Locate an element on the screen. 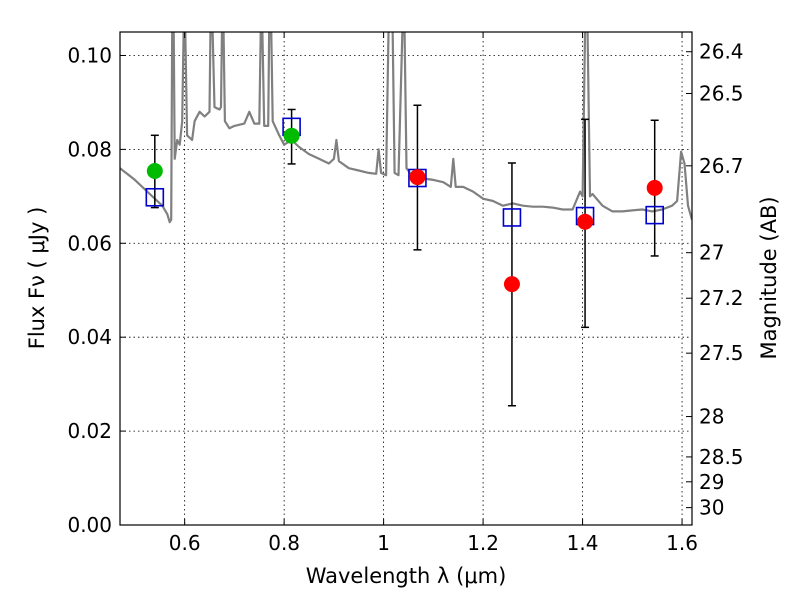 The image size is (800, 600). x-tick-label: 0.6 is located at coordinates (185, 543).